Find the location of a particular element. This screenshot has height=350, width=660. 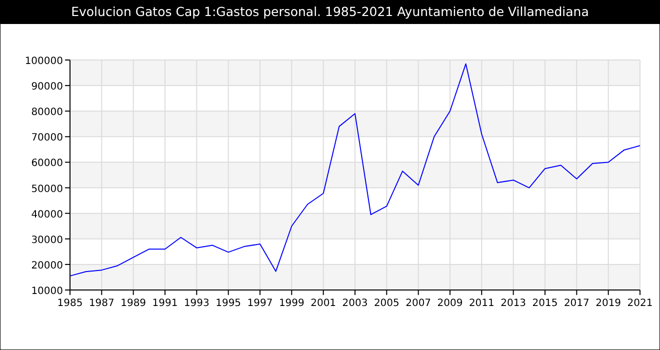

y-tick-label: 30000 is located at coordinates (47, 240).